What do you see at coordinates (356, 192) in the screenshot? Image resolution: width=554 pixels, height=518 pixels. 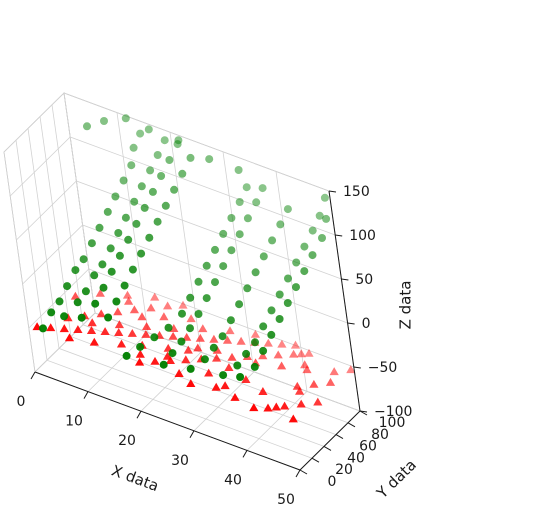 I see `z-tick-label: 150` at bounding box center [356, 192].